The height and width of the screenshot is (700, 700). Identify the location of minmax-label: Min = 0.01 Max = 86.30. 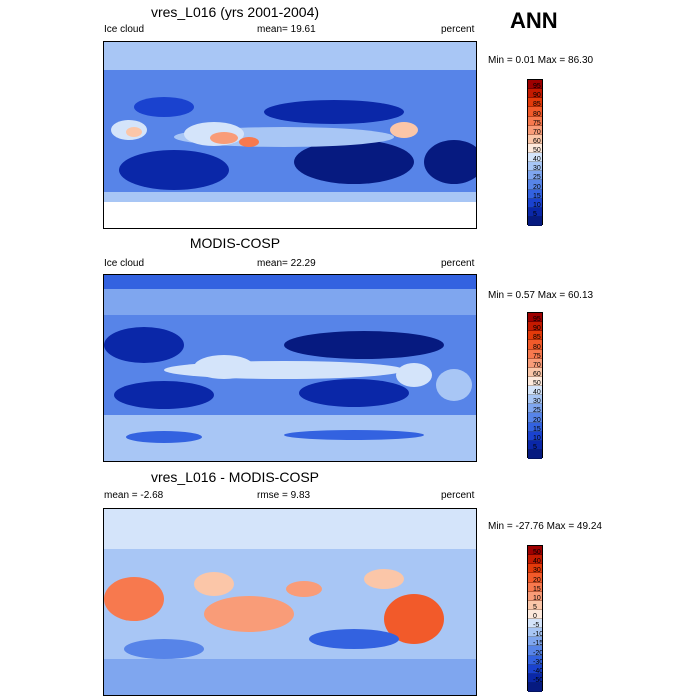
(541, 60).